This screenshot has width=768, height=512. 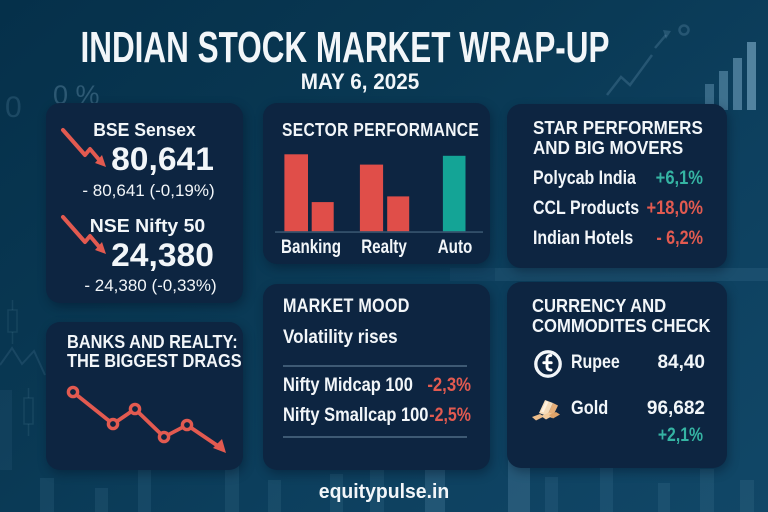 I want to click on svg-text: 9 0, so click(x=11, y=107).